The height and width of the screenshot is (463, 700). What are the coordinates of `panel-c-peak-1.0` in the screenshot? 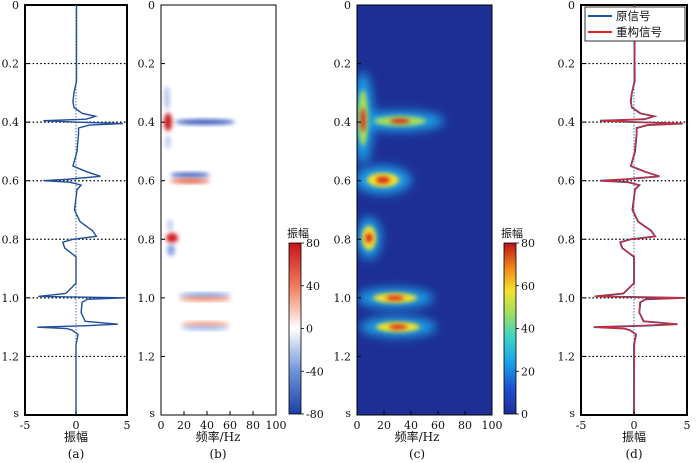 It's located at (395, 298).